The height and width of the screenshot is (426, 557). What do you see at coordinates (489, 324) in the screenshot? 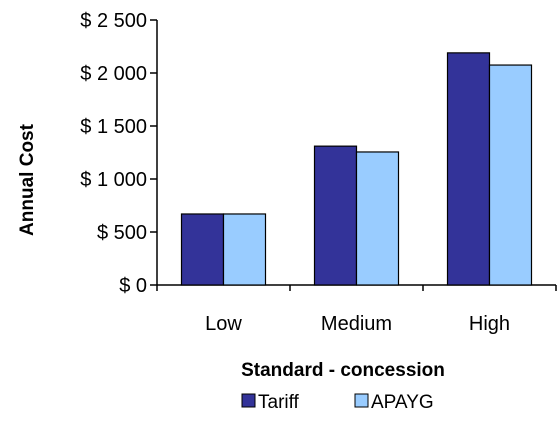
I see `x-tick-label: High` at bounding box center [489, 324].